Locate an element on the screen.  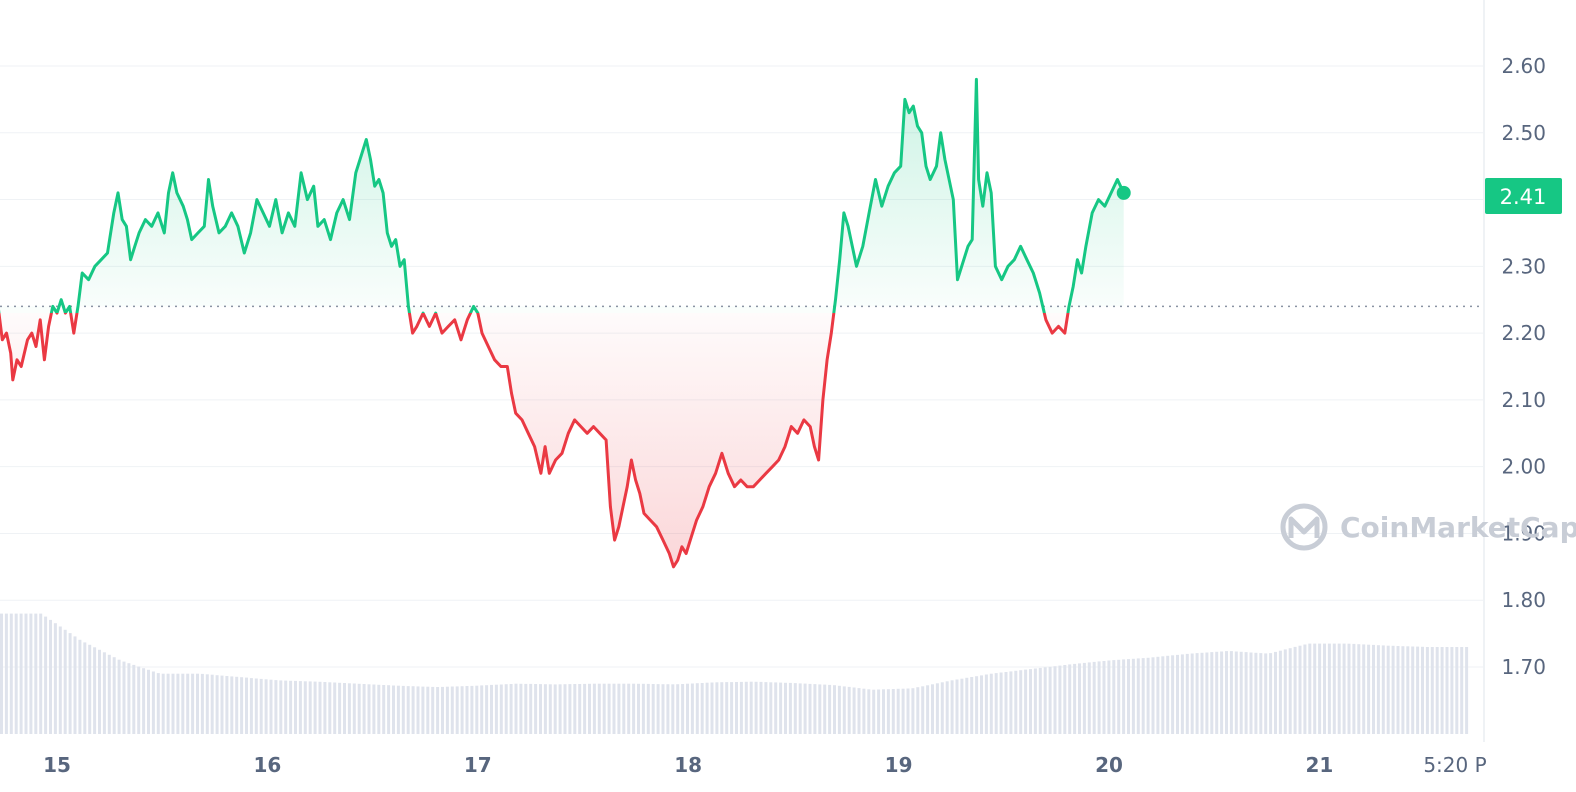
current-price-label: 2.41 is located at coordinates (1523, 197).